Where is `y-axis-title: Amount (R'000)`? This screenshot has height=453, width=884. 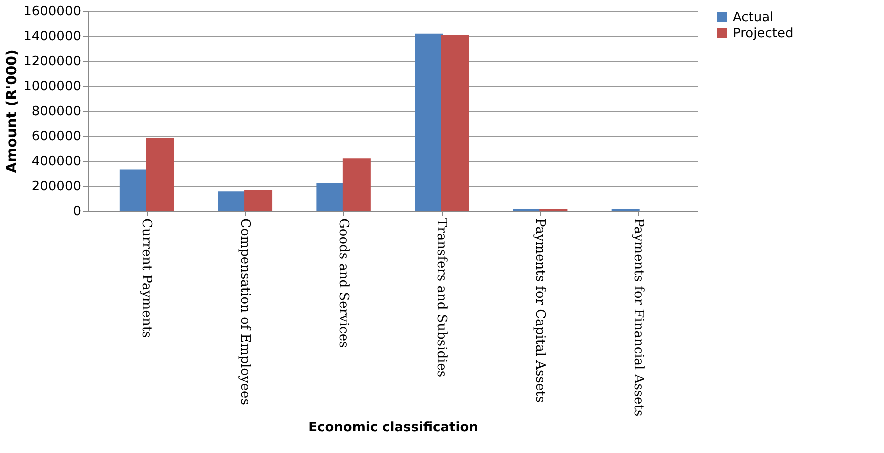
y-axis-title: Amount (R'000) is located at coordinates (12, 112).